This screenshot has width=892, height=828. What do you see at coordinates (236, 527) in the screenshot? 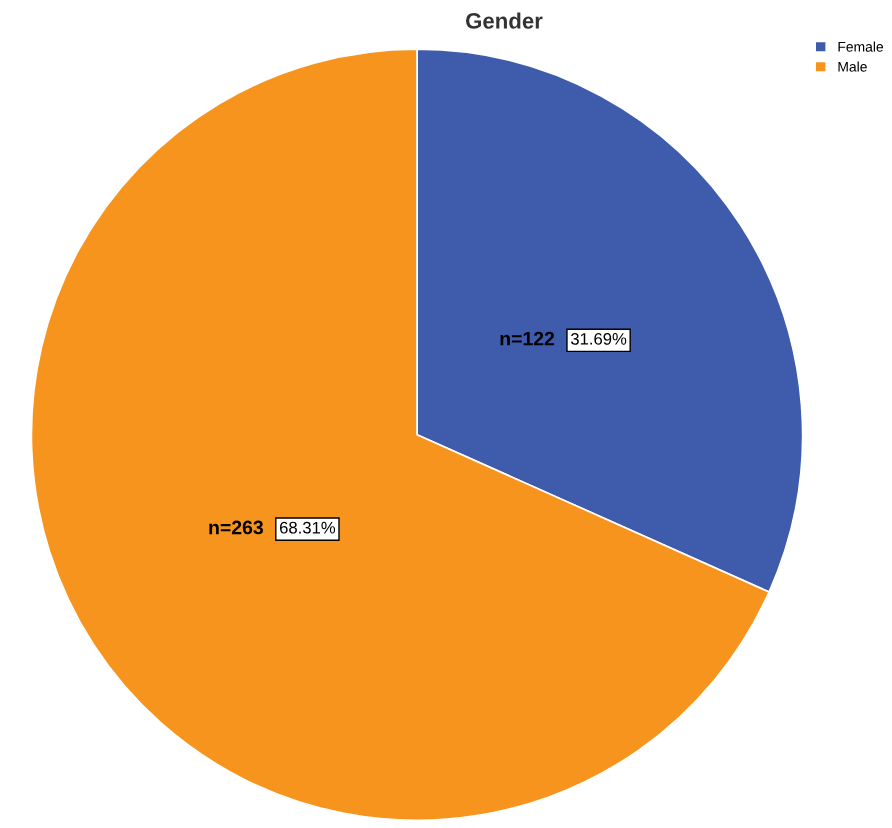
I see `data-label: n=263` at bounding box center [236, 527].